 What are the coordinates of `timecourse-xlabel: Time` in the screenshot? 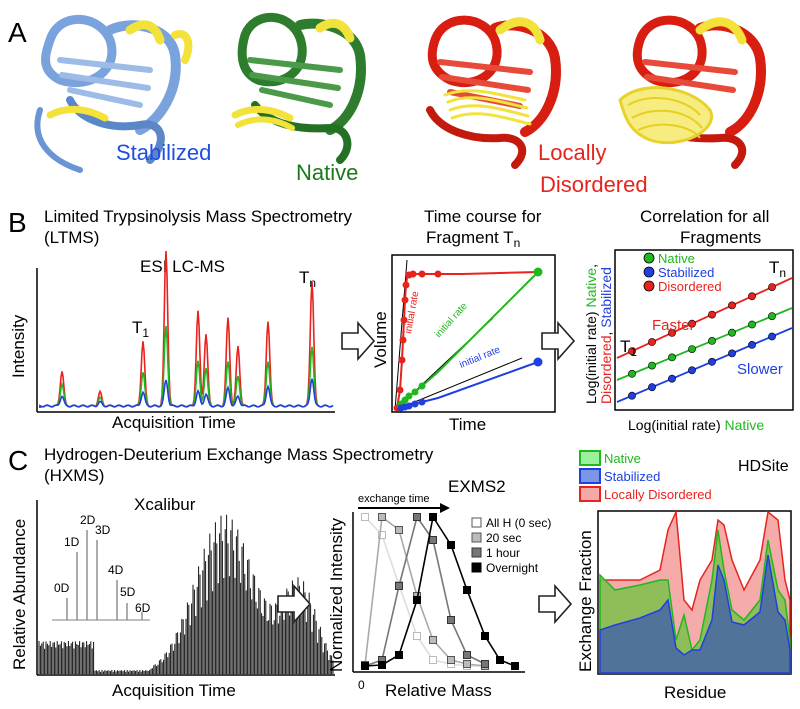 It's located at (467, 424).